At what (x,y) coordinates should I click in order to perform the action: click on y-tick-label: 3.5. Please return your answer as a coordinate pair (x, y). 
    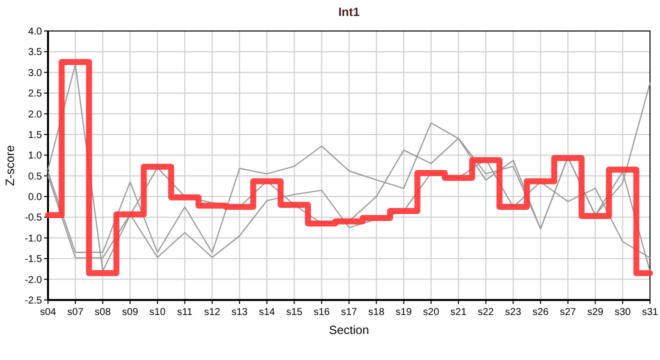
    Looking at the image, I should click on (35, 52).